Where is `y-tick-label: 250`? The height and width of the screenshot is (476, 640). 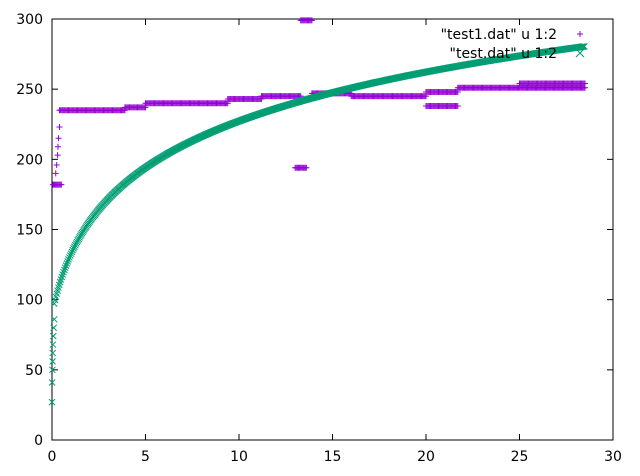 y-tick-label: 250 is located at coordinates (29, 90).